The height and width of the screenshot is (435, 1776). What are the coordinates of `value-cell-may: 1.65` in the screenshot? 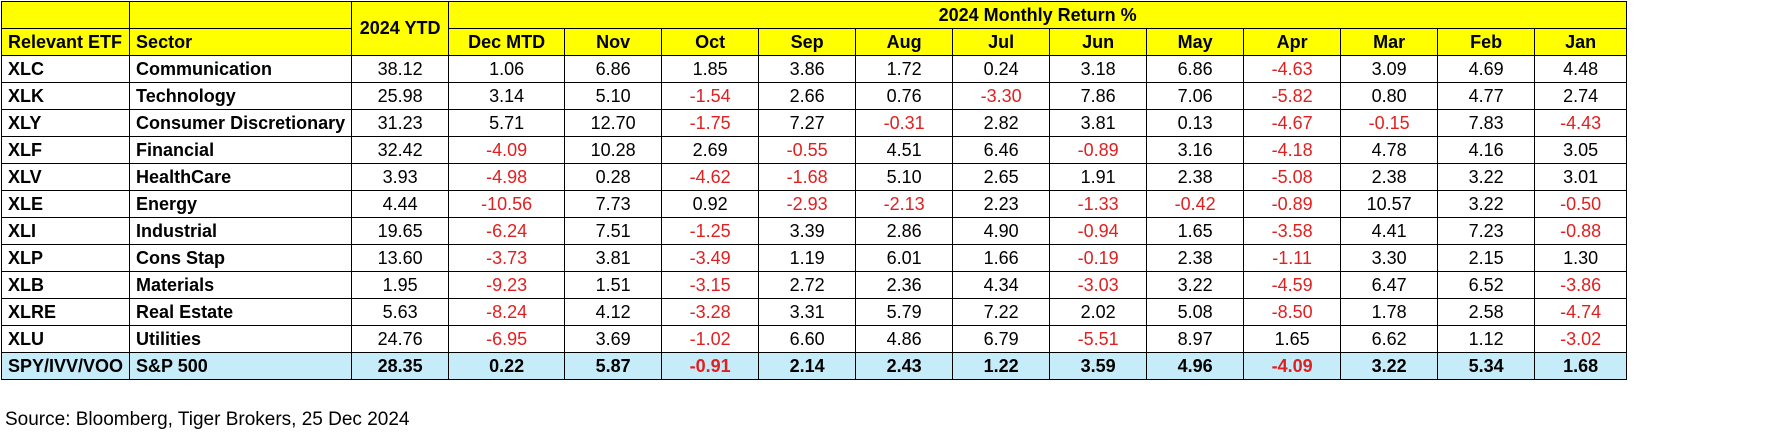 It's located at (1195, 231).